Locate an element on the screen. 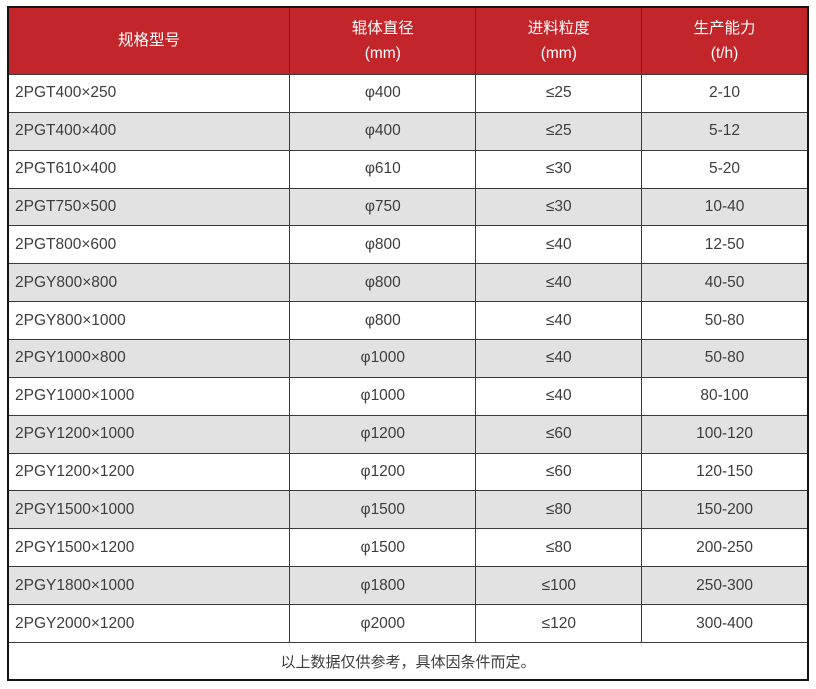 This screenshot has height=689, width=816. capacity-cell: 2-10 is located at coordinates (725, 93).